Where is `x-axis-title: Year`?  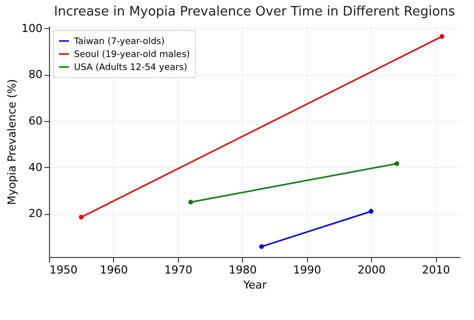
x-axis-title: Year is located at coordinates (255, 285).